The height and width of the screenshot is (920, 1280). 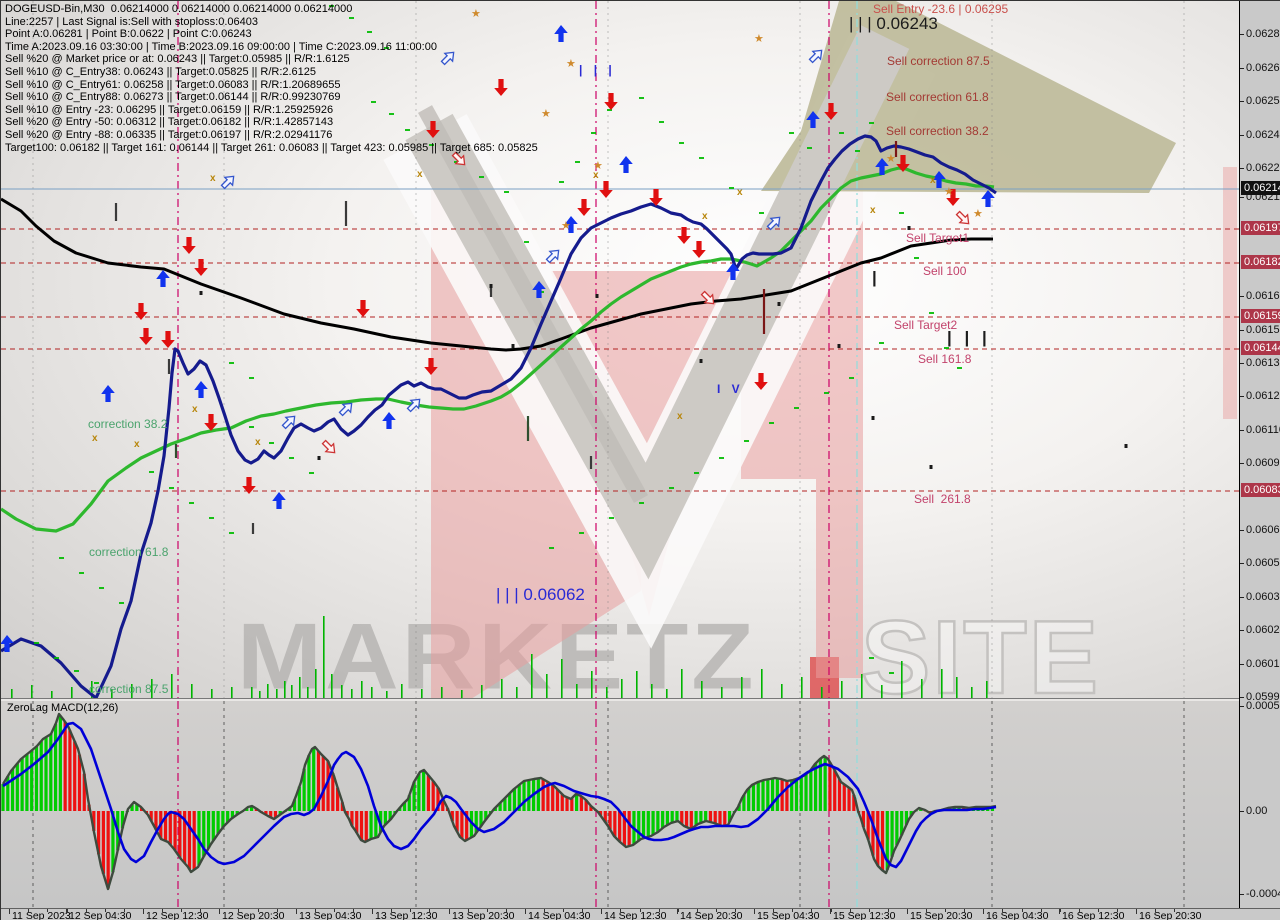 What do you see at coordinates (497, 274) in the screenshot?
I see `black-ma-line` at bounding box center [497, 274].